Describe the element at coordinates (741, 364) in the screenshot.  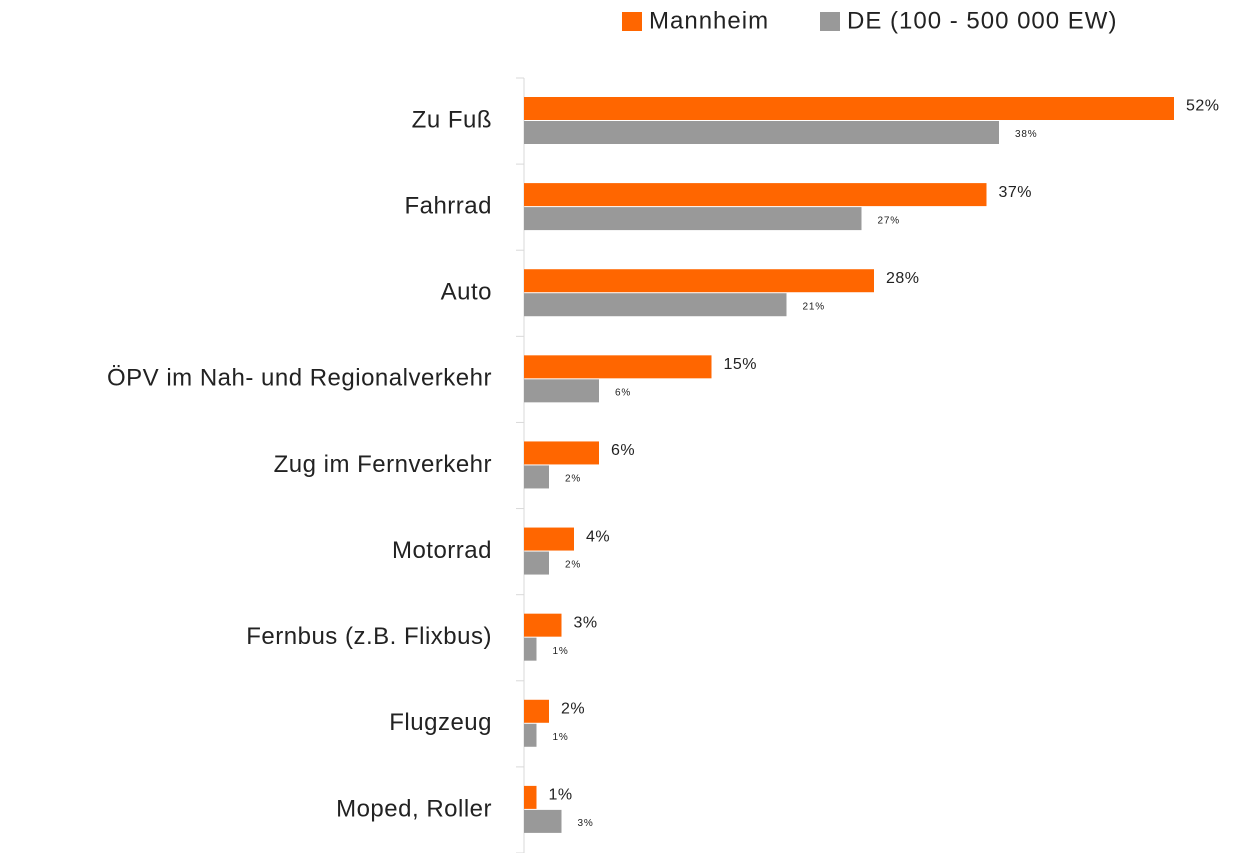
I see `value-label: 15%` at that location.